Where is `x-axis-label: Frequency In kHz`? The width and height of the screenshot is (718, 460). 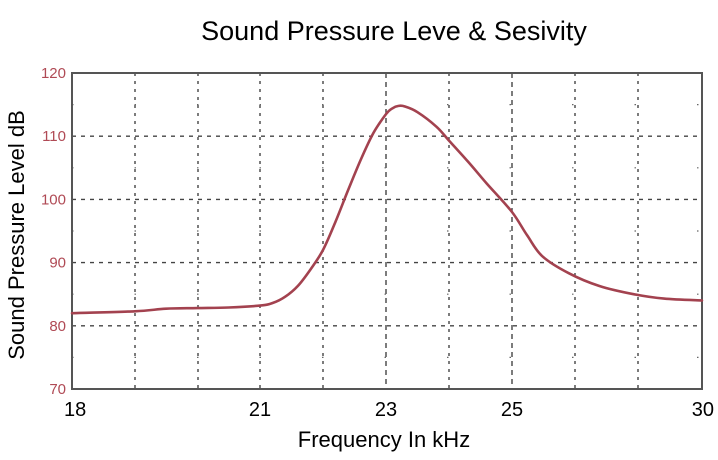
x-axis-label: Frequency In kHz is located at coordinates (384, 439).